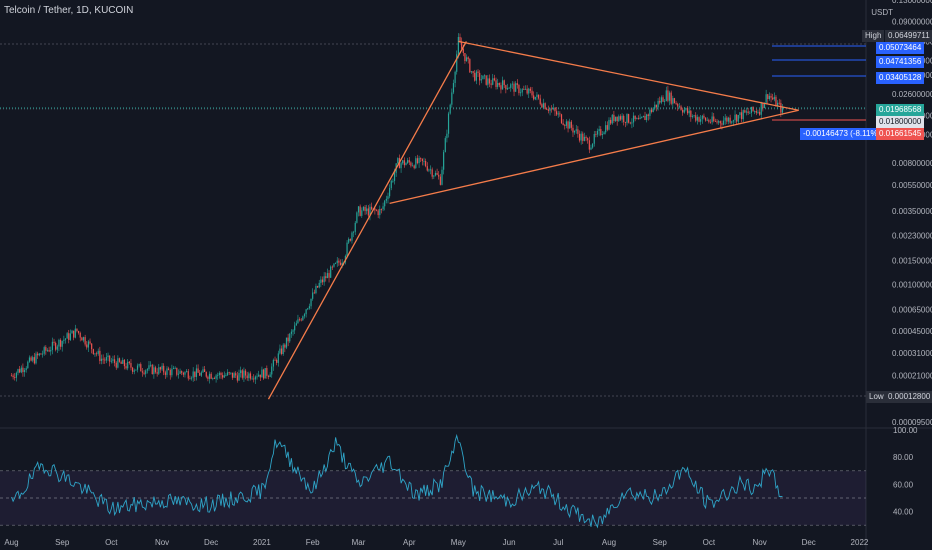 The image size is (932, 550). Describe the element at coordinates (900, 62) in the screenshot. I see `level2-label: 0.04741356` at that location.